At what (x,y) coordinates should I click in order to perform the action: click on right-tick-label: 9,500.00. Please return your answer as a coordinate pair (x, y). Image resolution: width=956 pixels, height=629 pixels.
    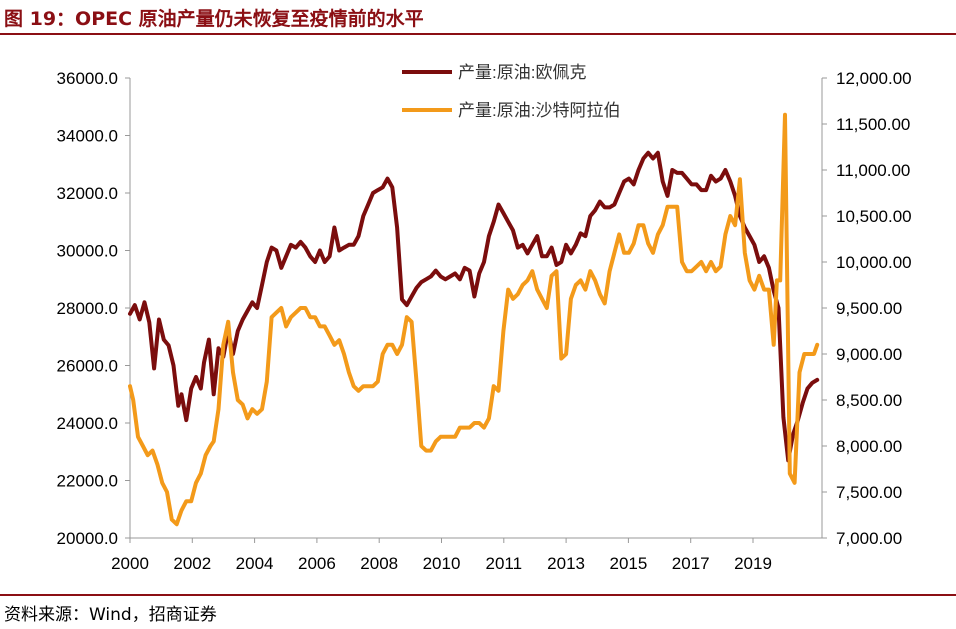
    Looking at the image, I should click on (869, 308).